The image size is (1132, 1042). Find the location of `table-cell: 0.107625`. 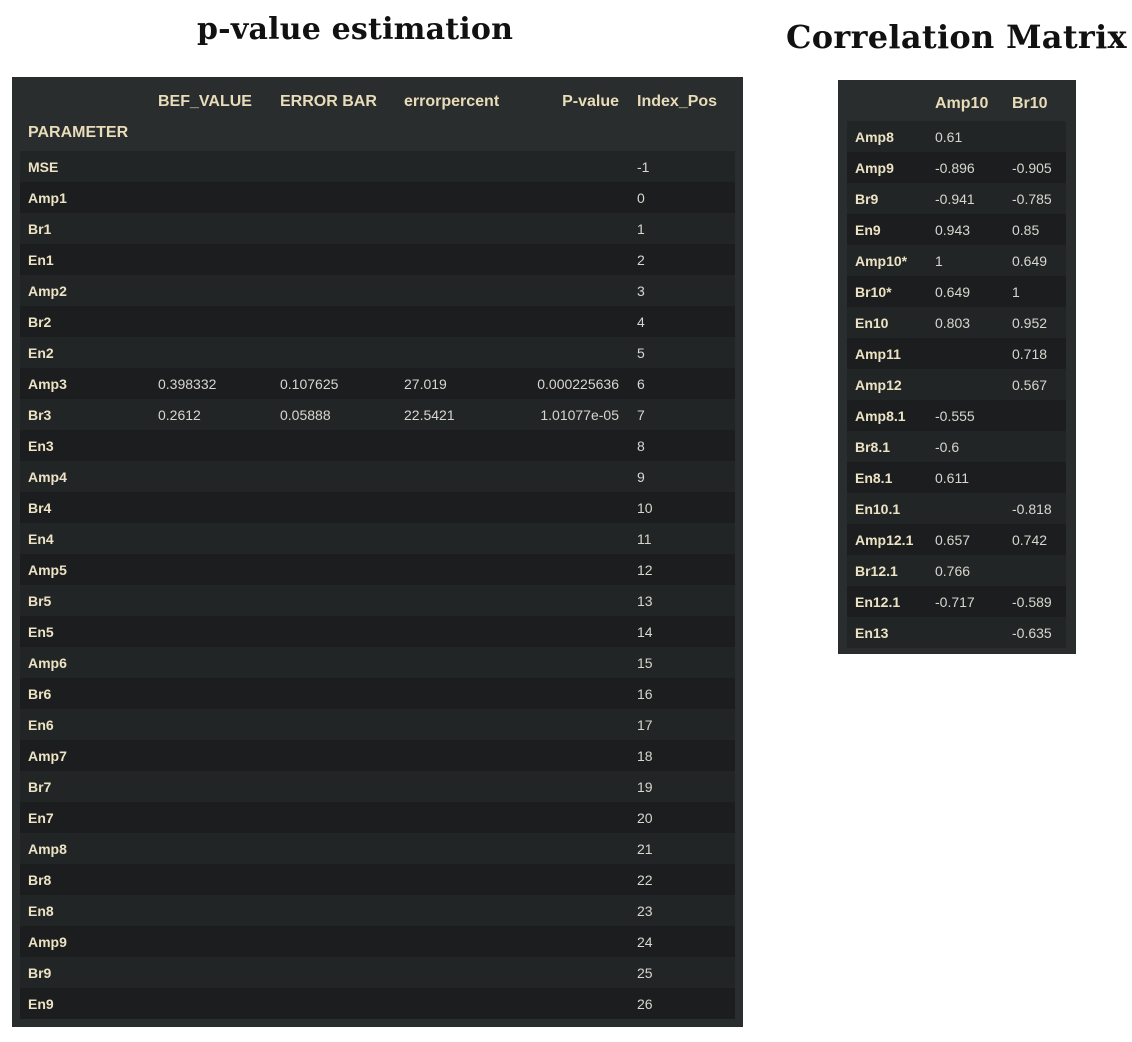

table-cell: 0.107625 is located at coordinates (309, 383).